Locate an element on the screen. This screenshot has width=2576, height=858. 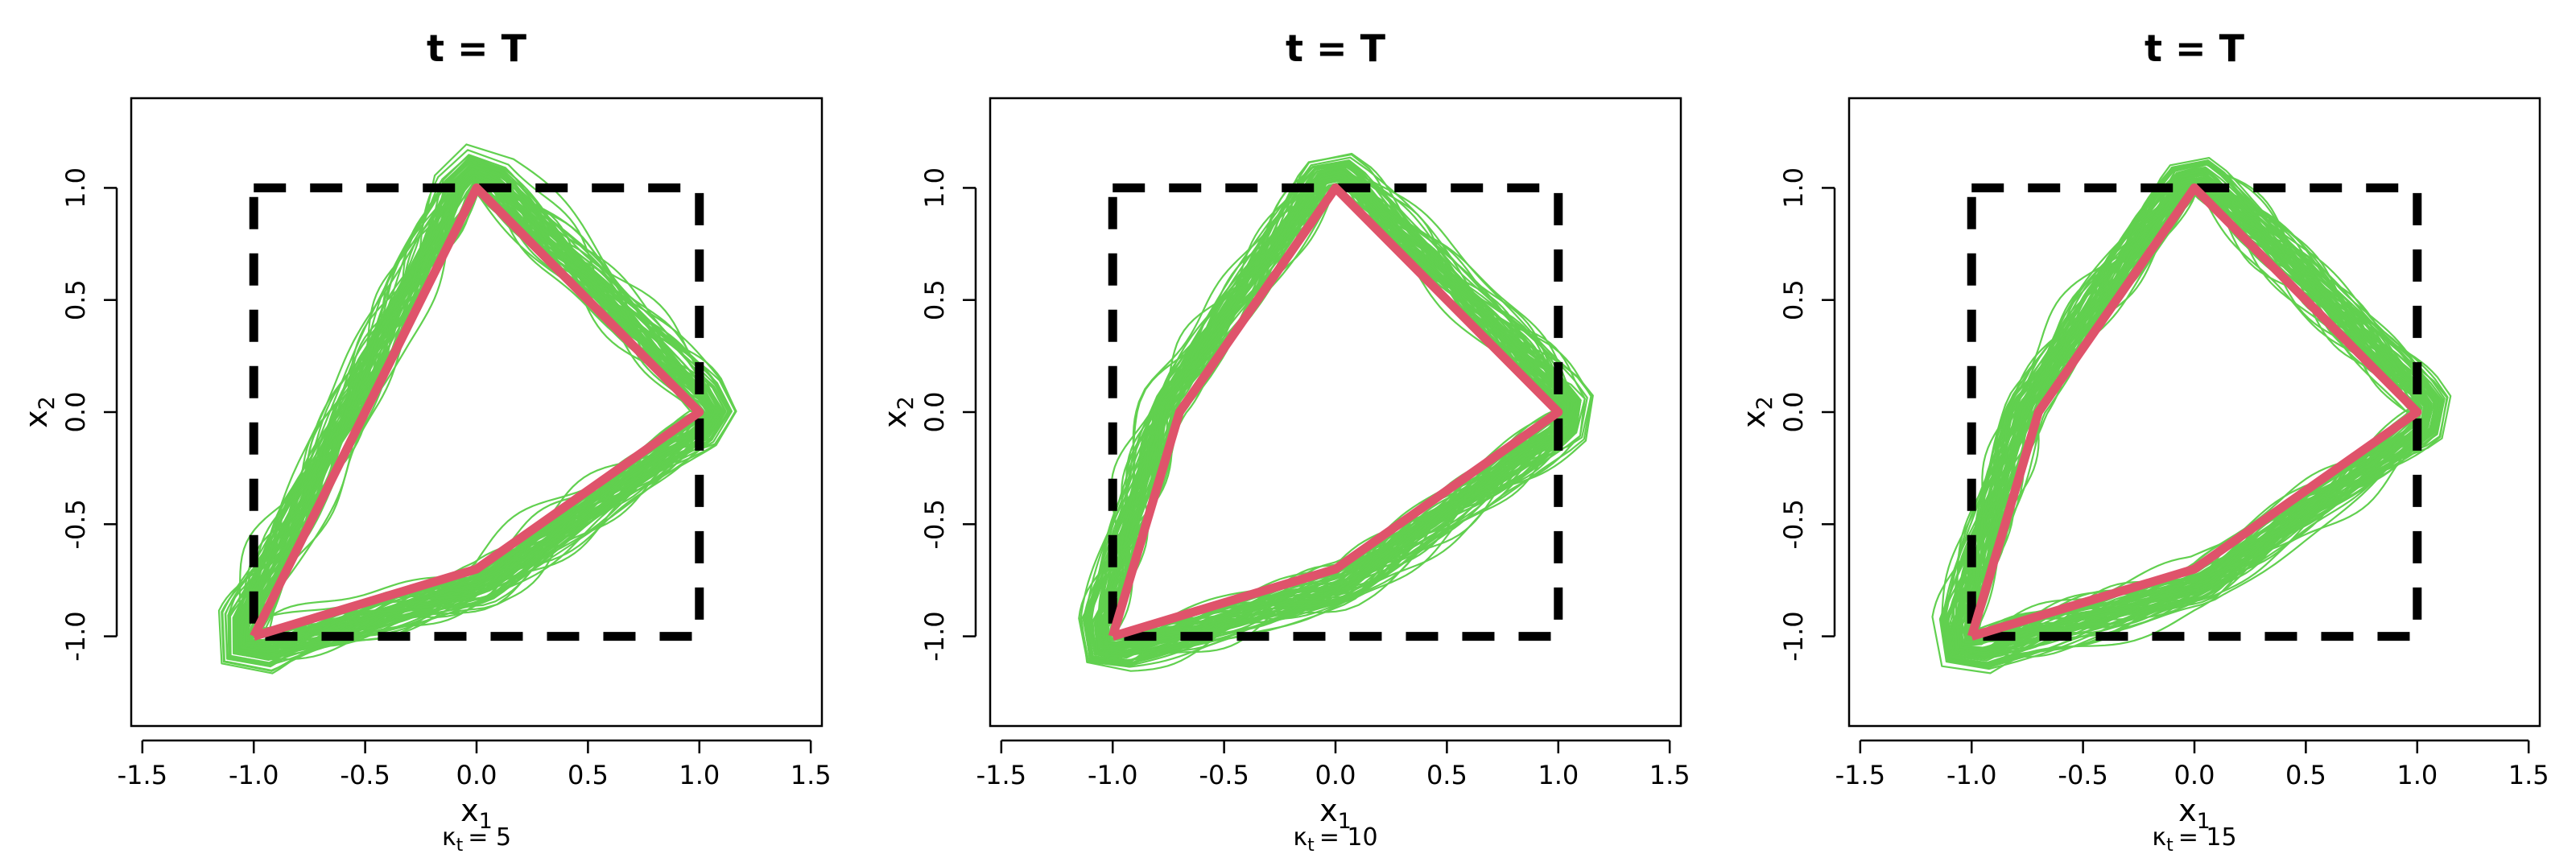
kappa-caption: κt = 15 is located at coordinates (2194, 839).